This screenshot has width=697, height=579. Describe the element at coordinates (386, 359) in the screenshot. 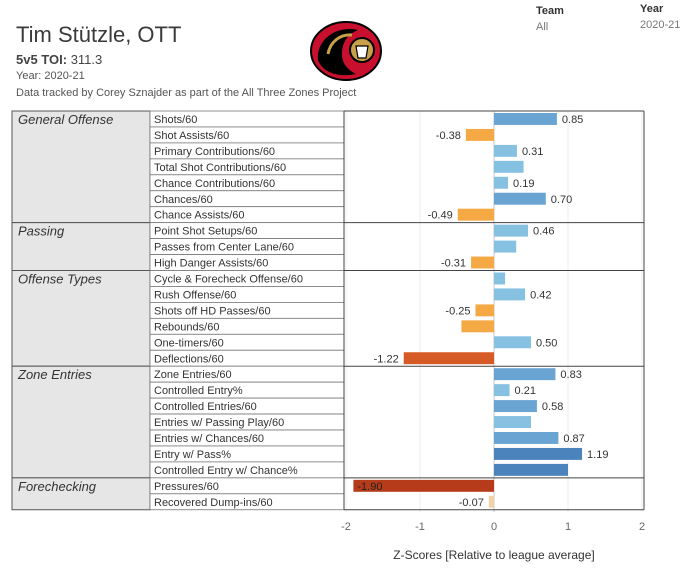

I see `value-label-2-5: -1.22` at that location.